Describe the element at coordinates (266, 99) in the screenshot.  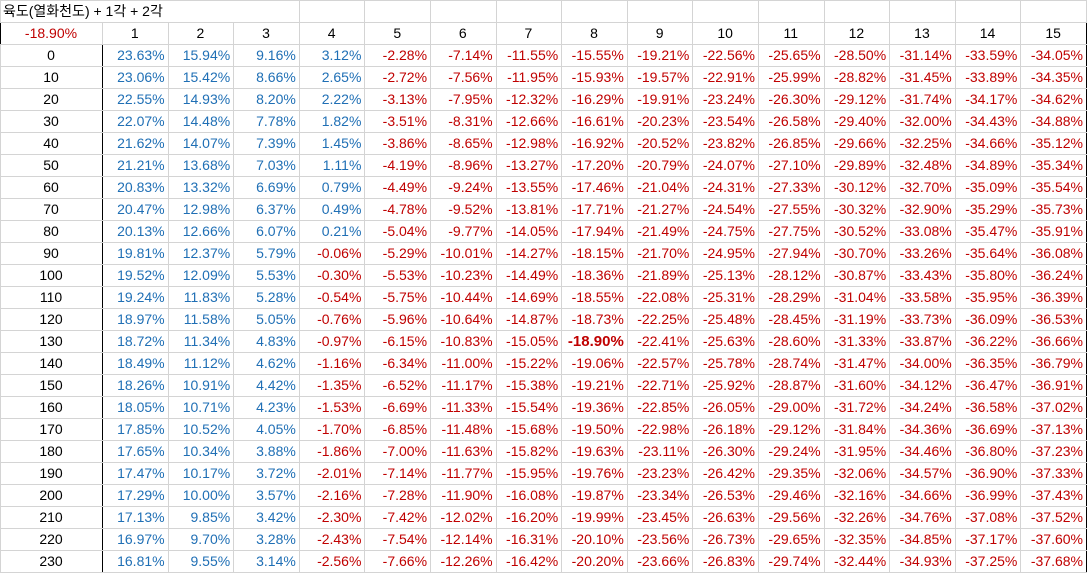
I see `value-cell: 8.20%` at that location.